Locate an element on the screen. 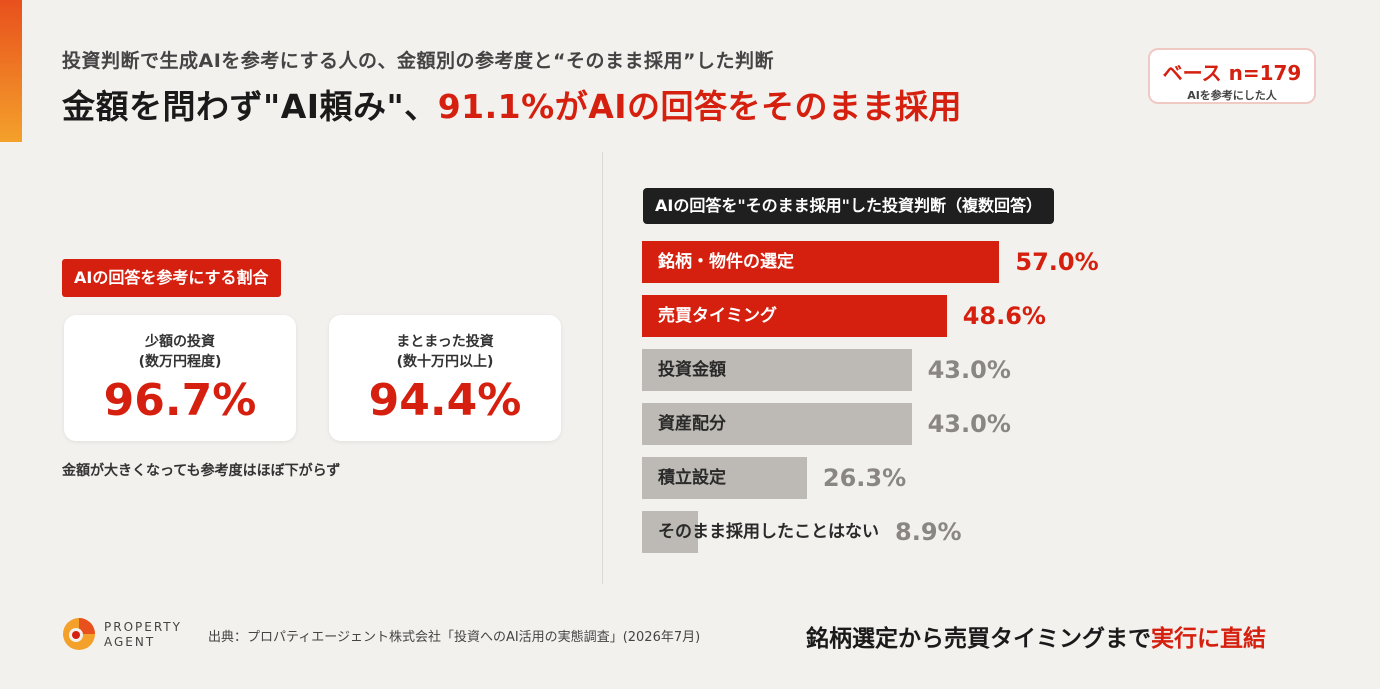 Image resolution: width=1380 pixels, height=689 pixels. small-investment-card: 少額の投資 (数万円程度) 96.7% is located at coordinates (180, 378).